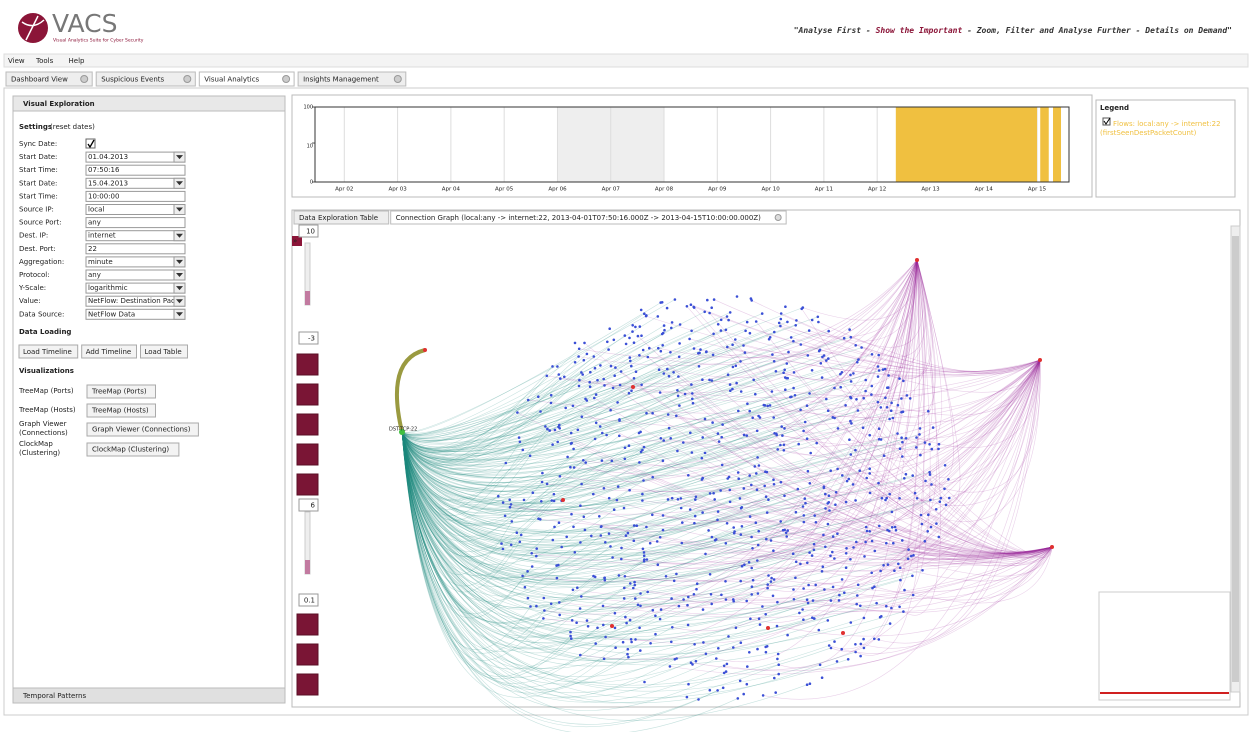 The height and width of the screenshot is (736, 1252). What do you see at coordinates (100, 262) in the screenshot?
I see `field-value: minute` at bounding box center [100, 262].